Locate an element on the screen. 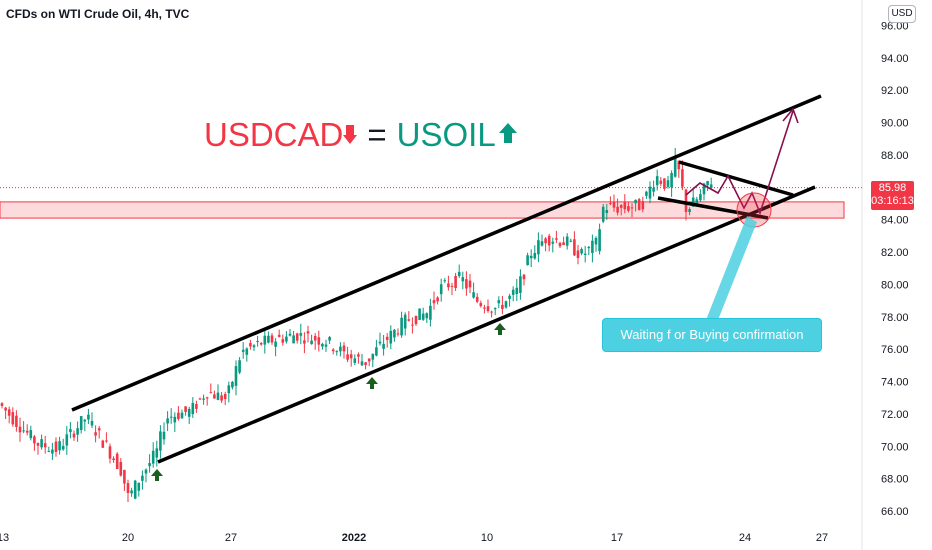 Image resolution: width=932 pixels, height=550 pixels. arrow-up-icon is located at coordinates (507, 133).